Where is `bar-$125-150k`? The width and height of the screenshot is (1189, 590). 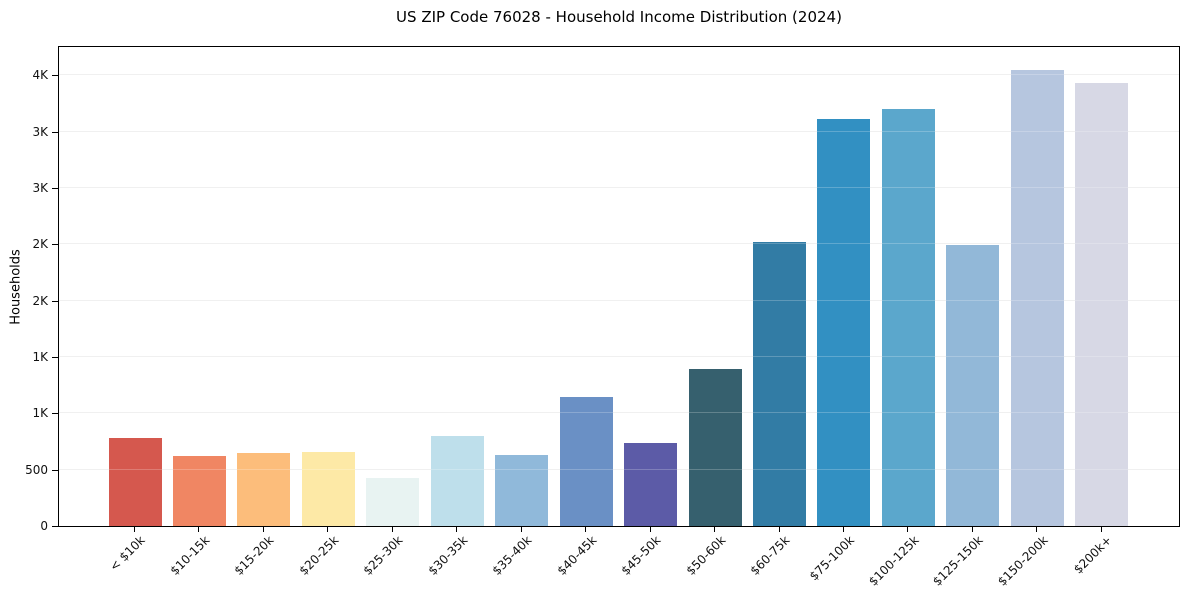
bar-$125-150k is located at coordinates (973, 385).